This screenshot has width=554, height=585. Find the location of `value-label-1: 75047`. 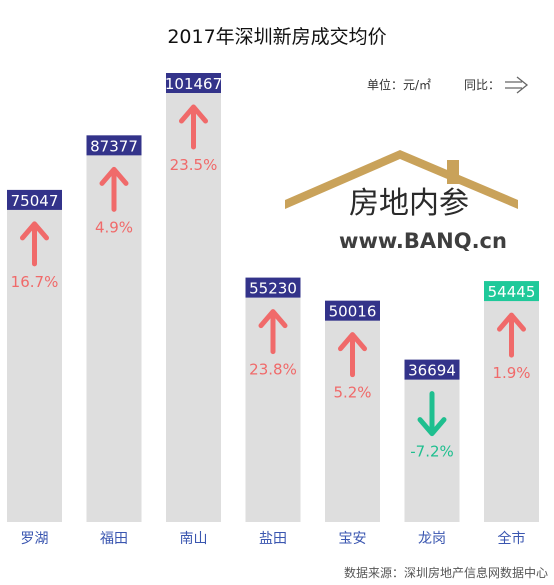

value-label-1: 75047 is located at coordinates (35, 201).